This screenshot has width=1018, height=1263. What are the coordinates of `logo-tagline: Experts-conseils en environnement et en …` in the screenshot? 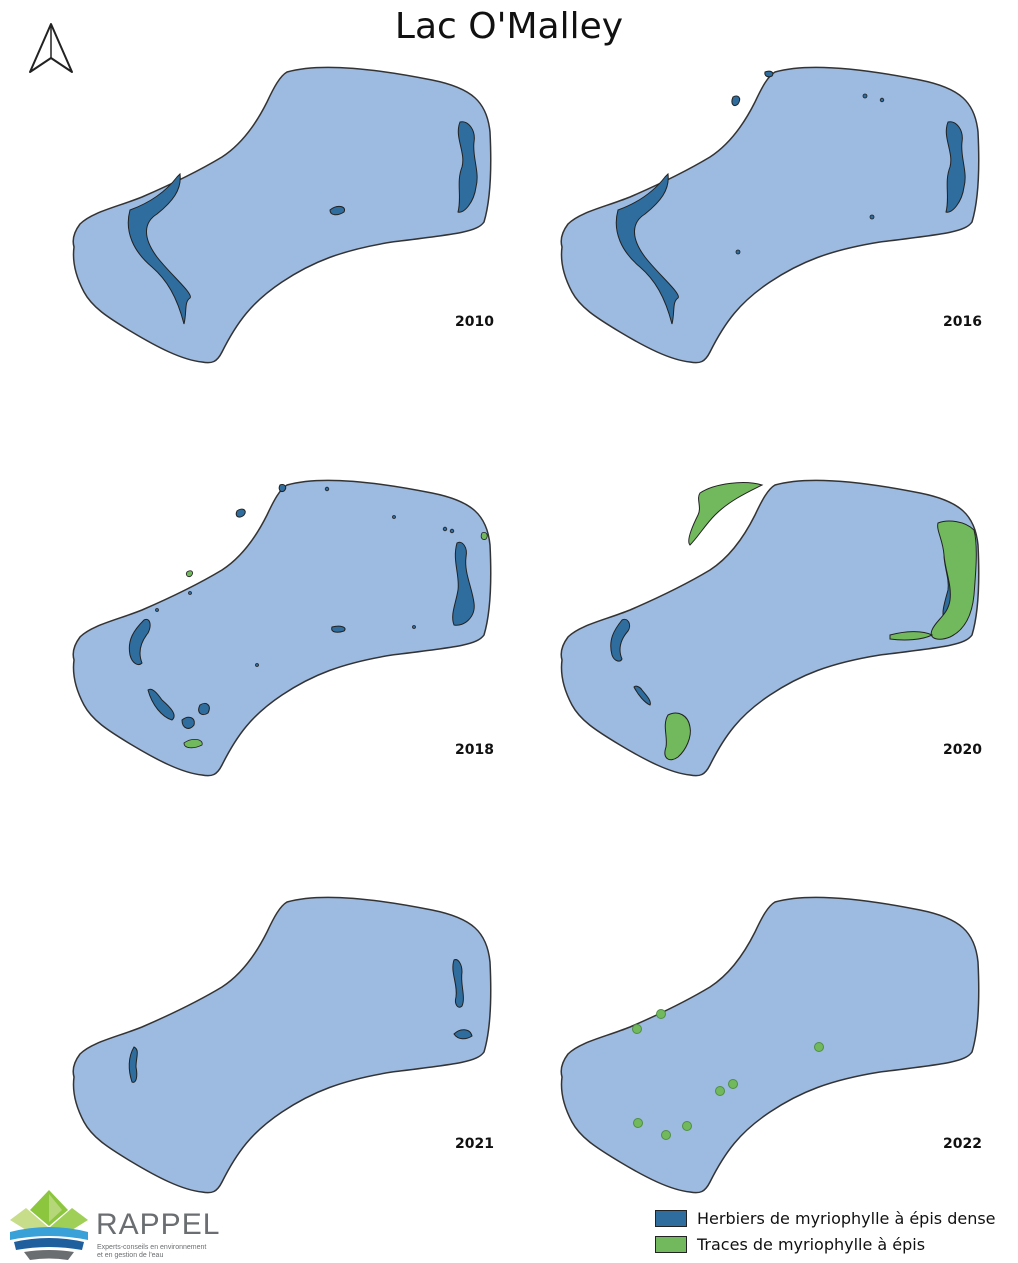 It's located at (151, 1252).